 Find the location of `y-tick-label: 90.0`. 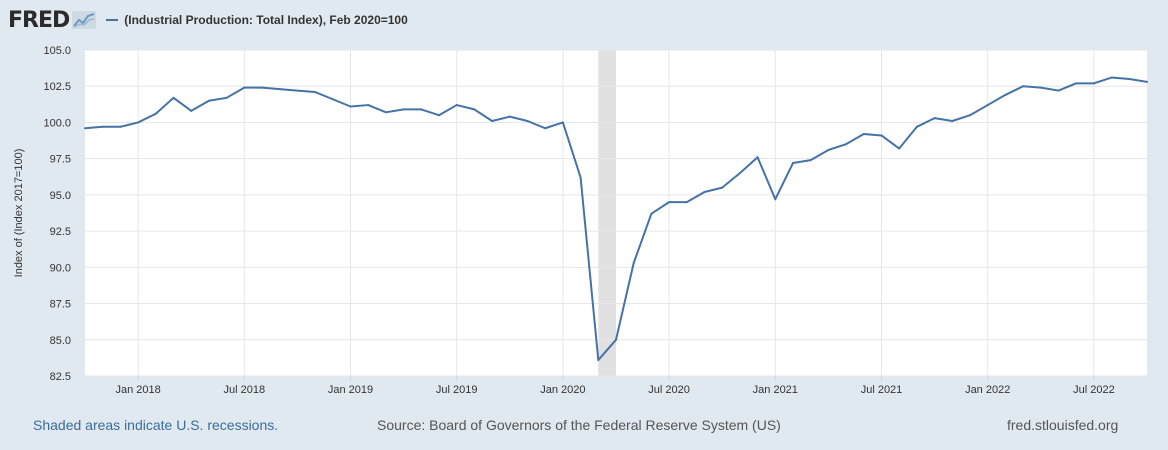

y-tick-label: 90.0 is located at coordinates (60, 268).